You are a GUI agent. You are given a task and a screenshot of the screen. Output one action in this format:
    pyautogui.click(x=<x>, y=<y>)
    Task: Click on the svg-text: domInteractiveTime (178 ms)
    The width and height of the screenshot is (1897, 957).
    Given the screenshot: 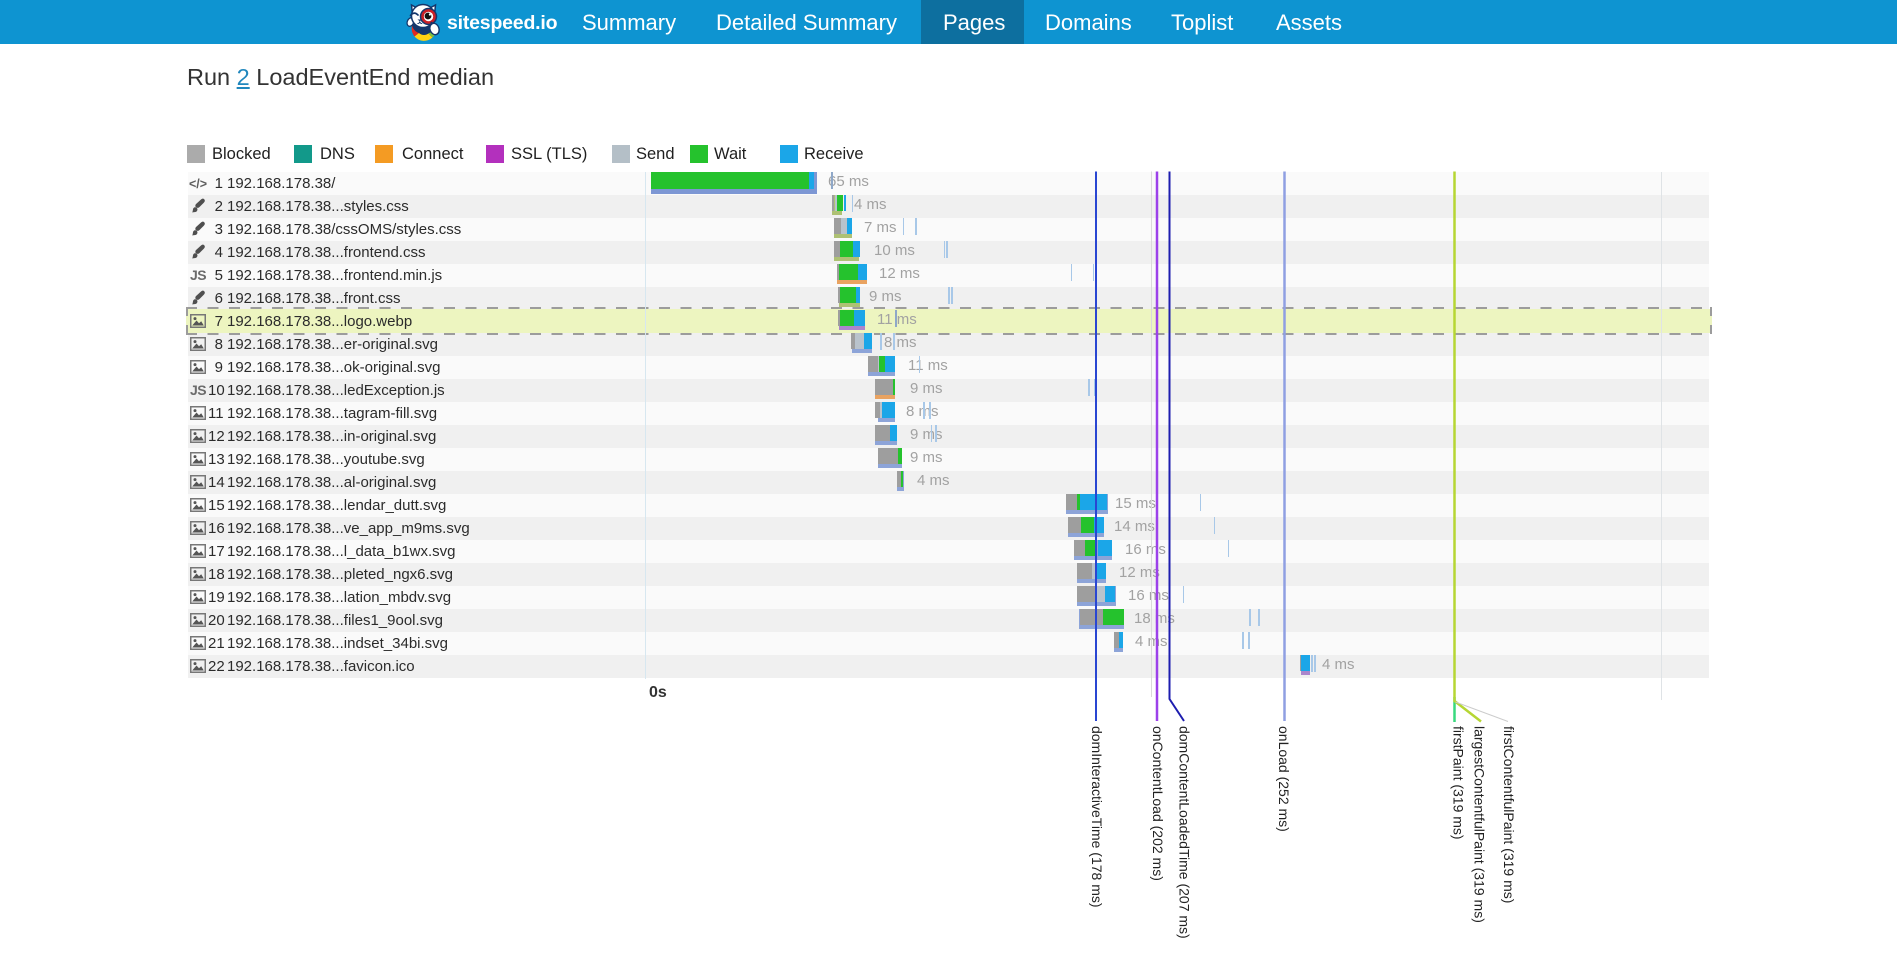 What is the action you would take?
    pyautogui.click(x=1097, y=817)
    